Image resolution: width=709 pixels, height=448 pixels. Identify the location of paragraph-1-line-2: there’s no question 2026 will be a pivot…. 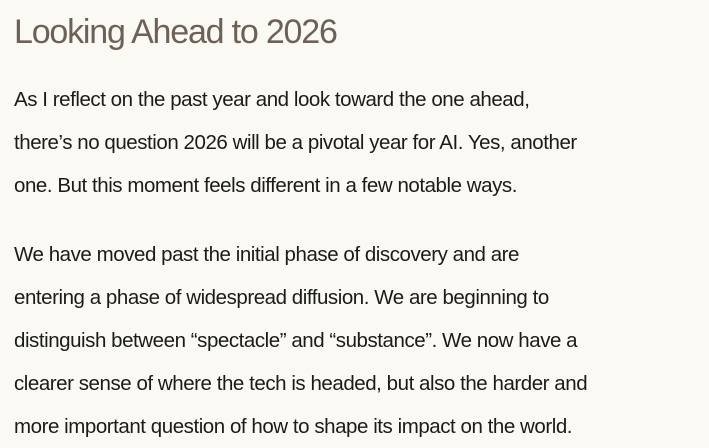
(295, 142).